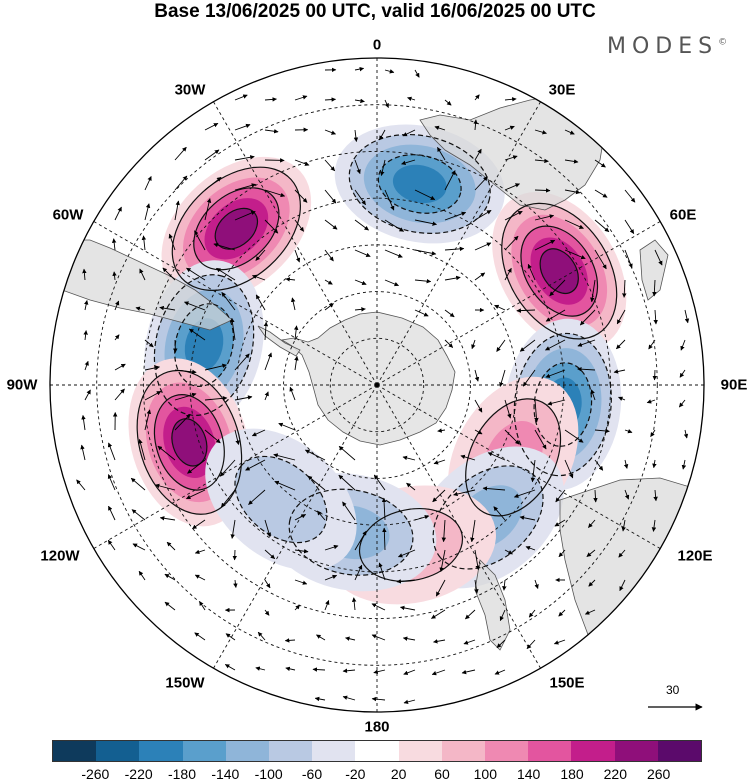  Describe the element at coordinates (95, 774) in the screenshot. I see `colorbar-tick-label: -260` at that location.